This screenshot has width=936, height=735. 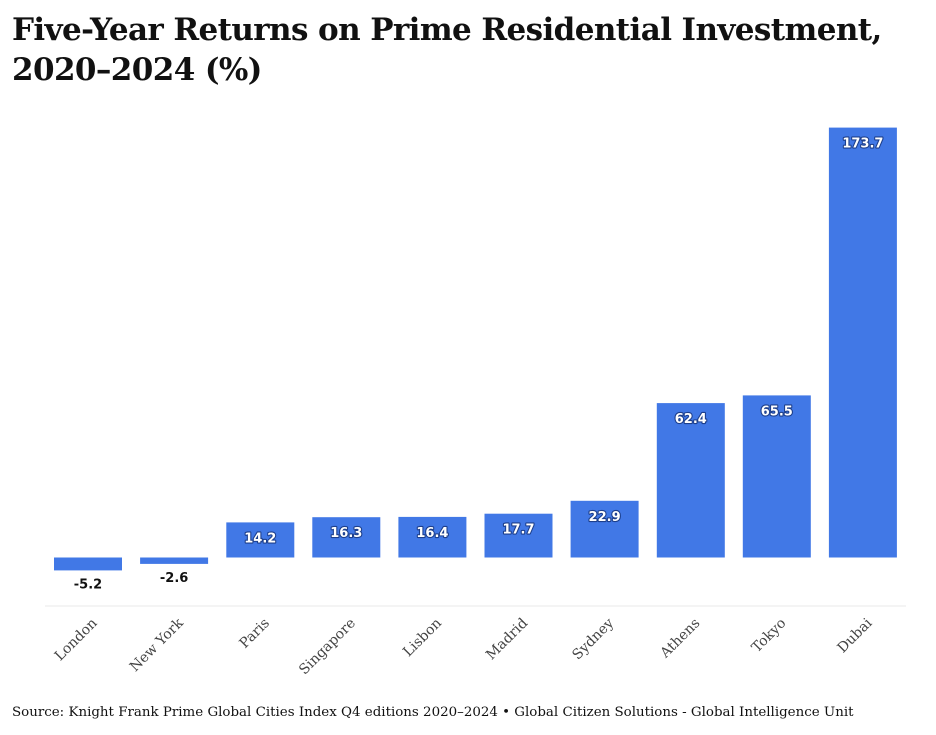 I want to click on bar-sydney, so click(x=604, y=529).